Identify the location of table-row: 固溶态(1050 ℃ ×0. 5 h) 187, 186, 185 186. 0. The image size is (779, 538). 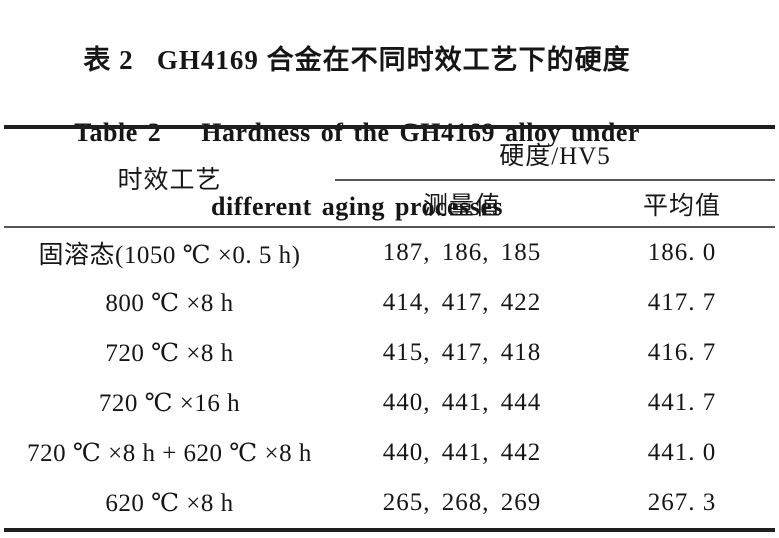
(389, 253).